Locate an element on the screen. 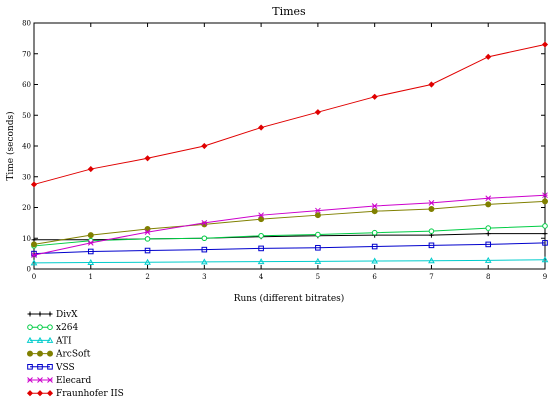  legend-label: x264 is located at coordinates (67, 328).